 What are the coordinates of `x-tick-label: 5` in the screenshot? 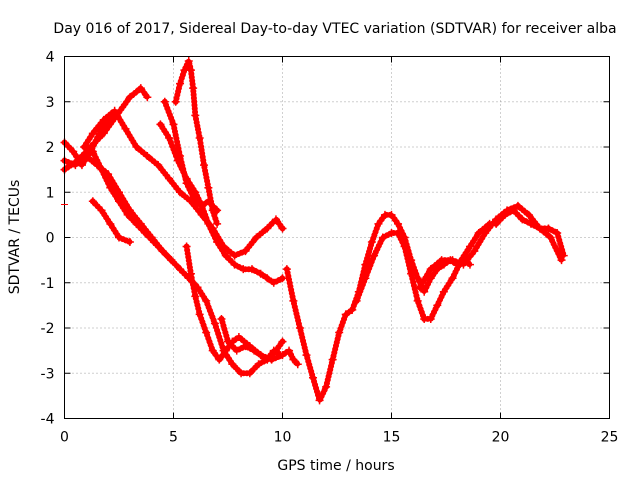 It's located at (173, 438).